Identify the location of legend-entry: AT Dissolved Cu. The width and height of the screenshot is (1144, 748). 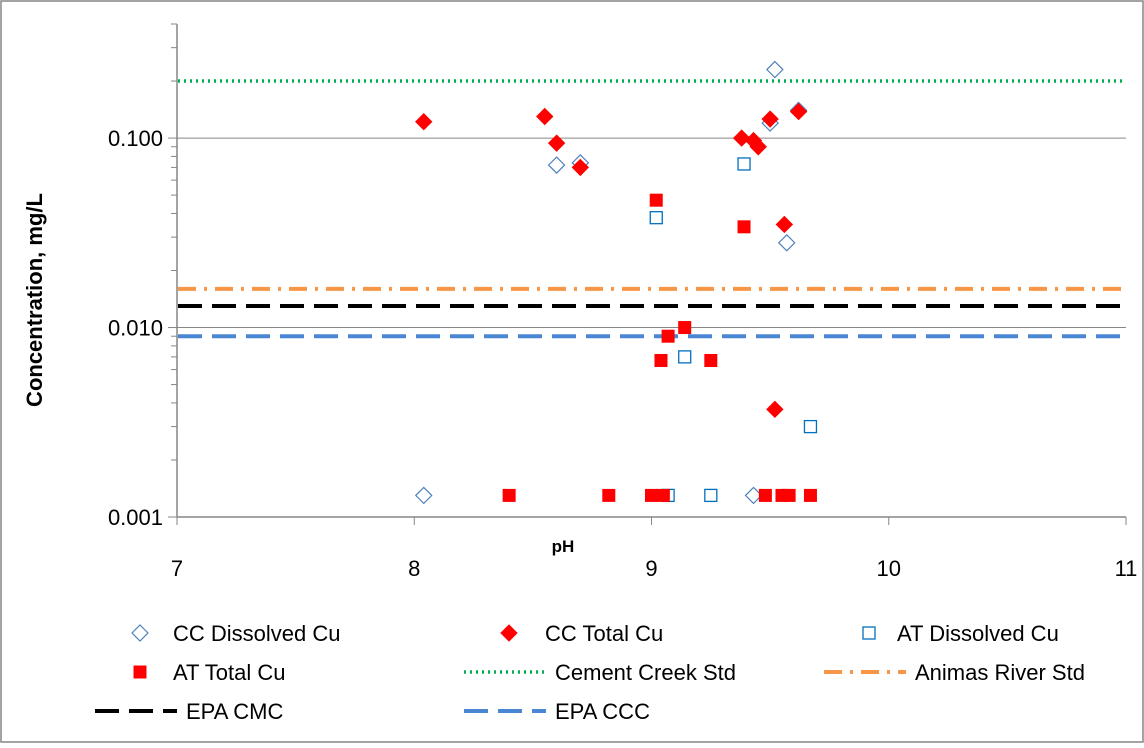
(960, 633).